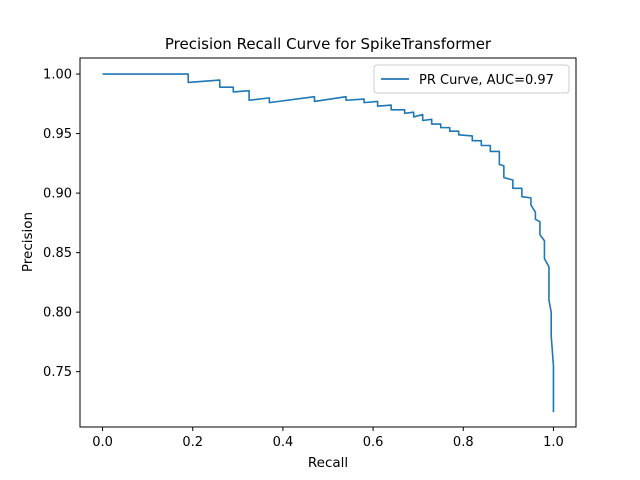 Image resolution: width=640 pixels, height=480 pixels. Describe the element at coordinates (57, 134) in the screenshot. I see `y-tick-label: 0.95` at that location.